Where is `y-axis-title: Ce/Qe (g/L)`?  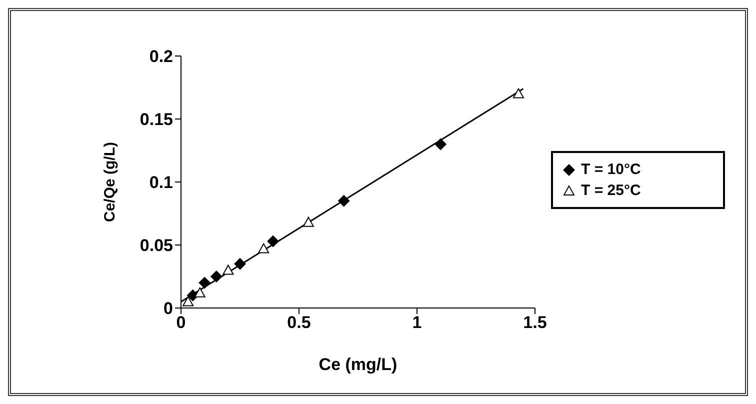
y-axis-title: Ce/Qe (g/L) is located at coordinates (109, 182).